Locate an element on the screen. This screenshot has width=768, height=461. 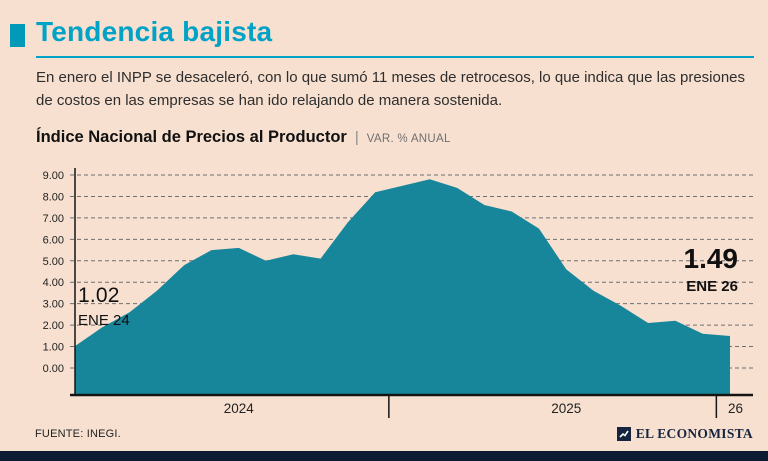
annotation-start: 1.02 ENE 24 is located at coordinates (104, 306).